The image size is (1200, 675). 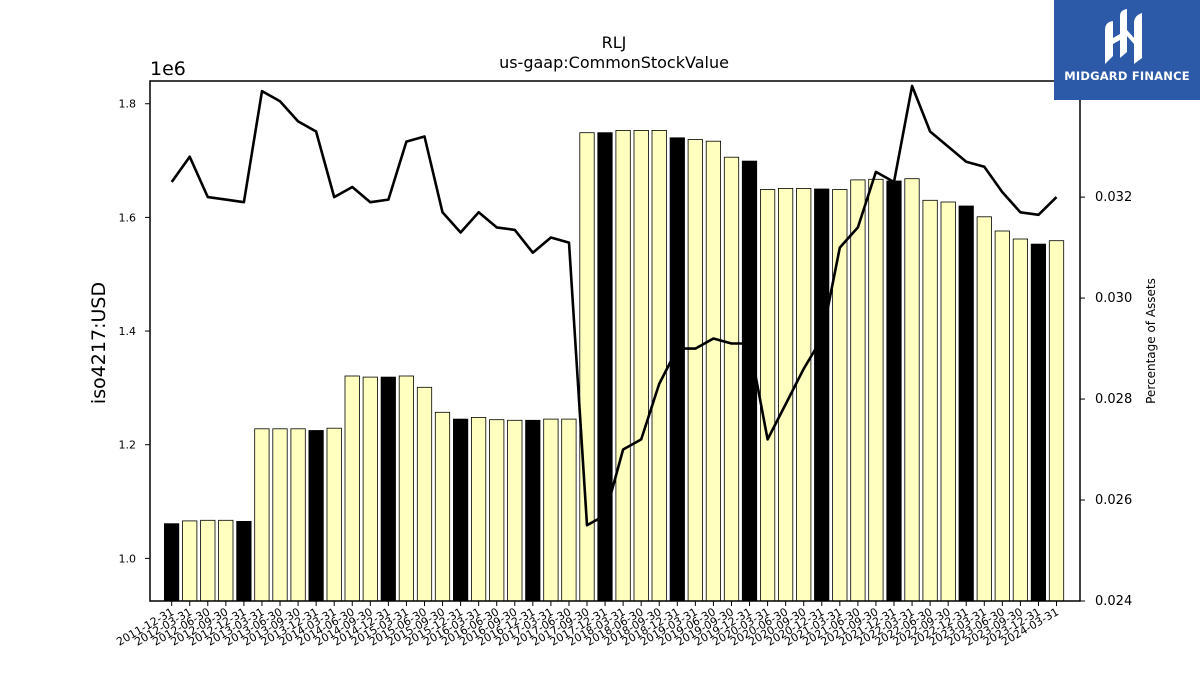 What do you see at coordinates (128, 217) in the screenshot?
I see `y-tick-label: 1.6` at bounding box center [128, 217].